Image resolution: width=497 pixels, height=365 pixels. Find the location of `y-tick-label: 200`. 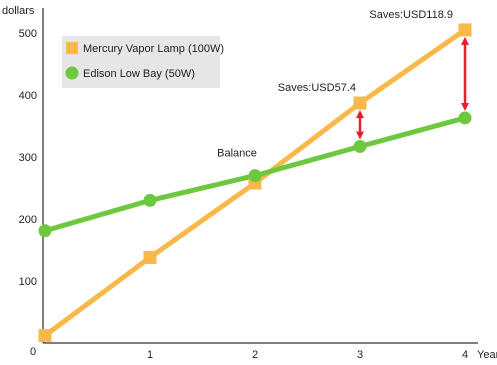

y-tick-label: 200 is located at coordinates (28, 220).